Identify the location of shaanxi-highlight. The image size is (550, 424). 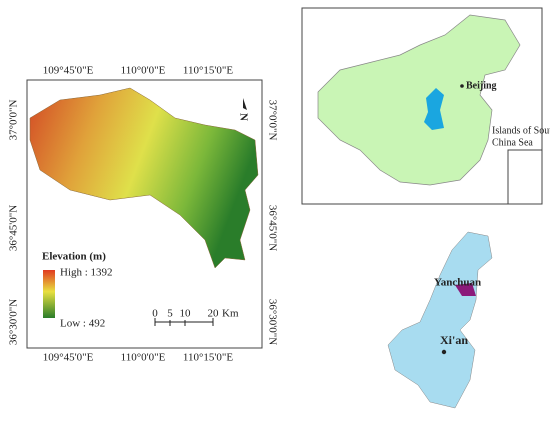
(434, 109).